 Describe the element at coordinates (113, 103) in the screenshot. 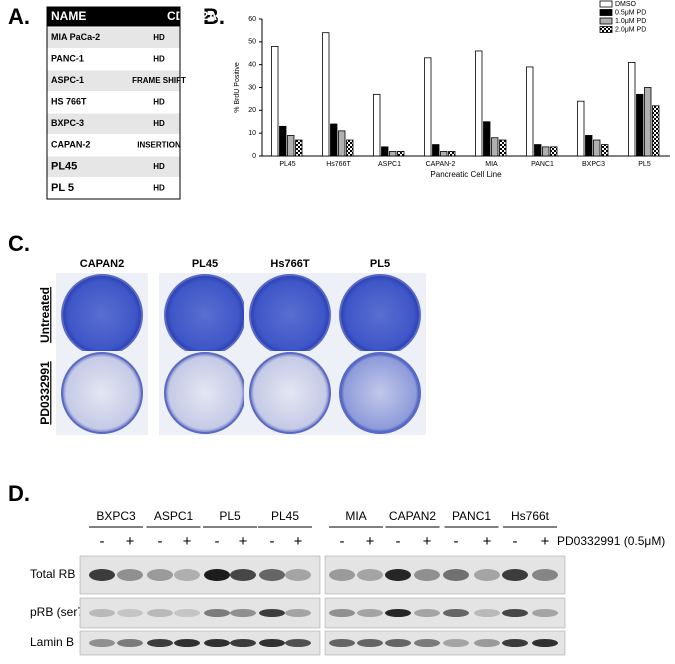

I see `table-border` at that location.